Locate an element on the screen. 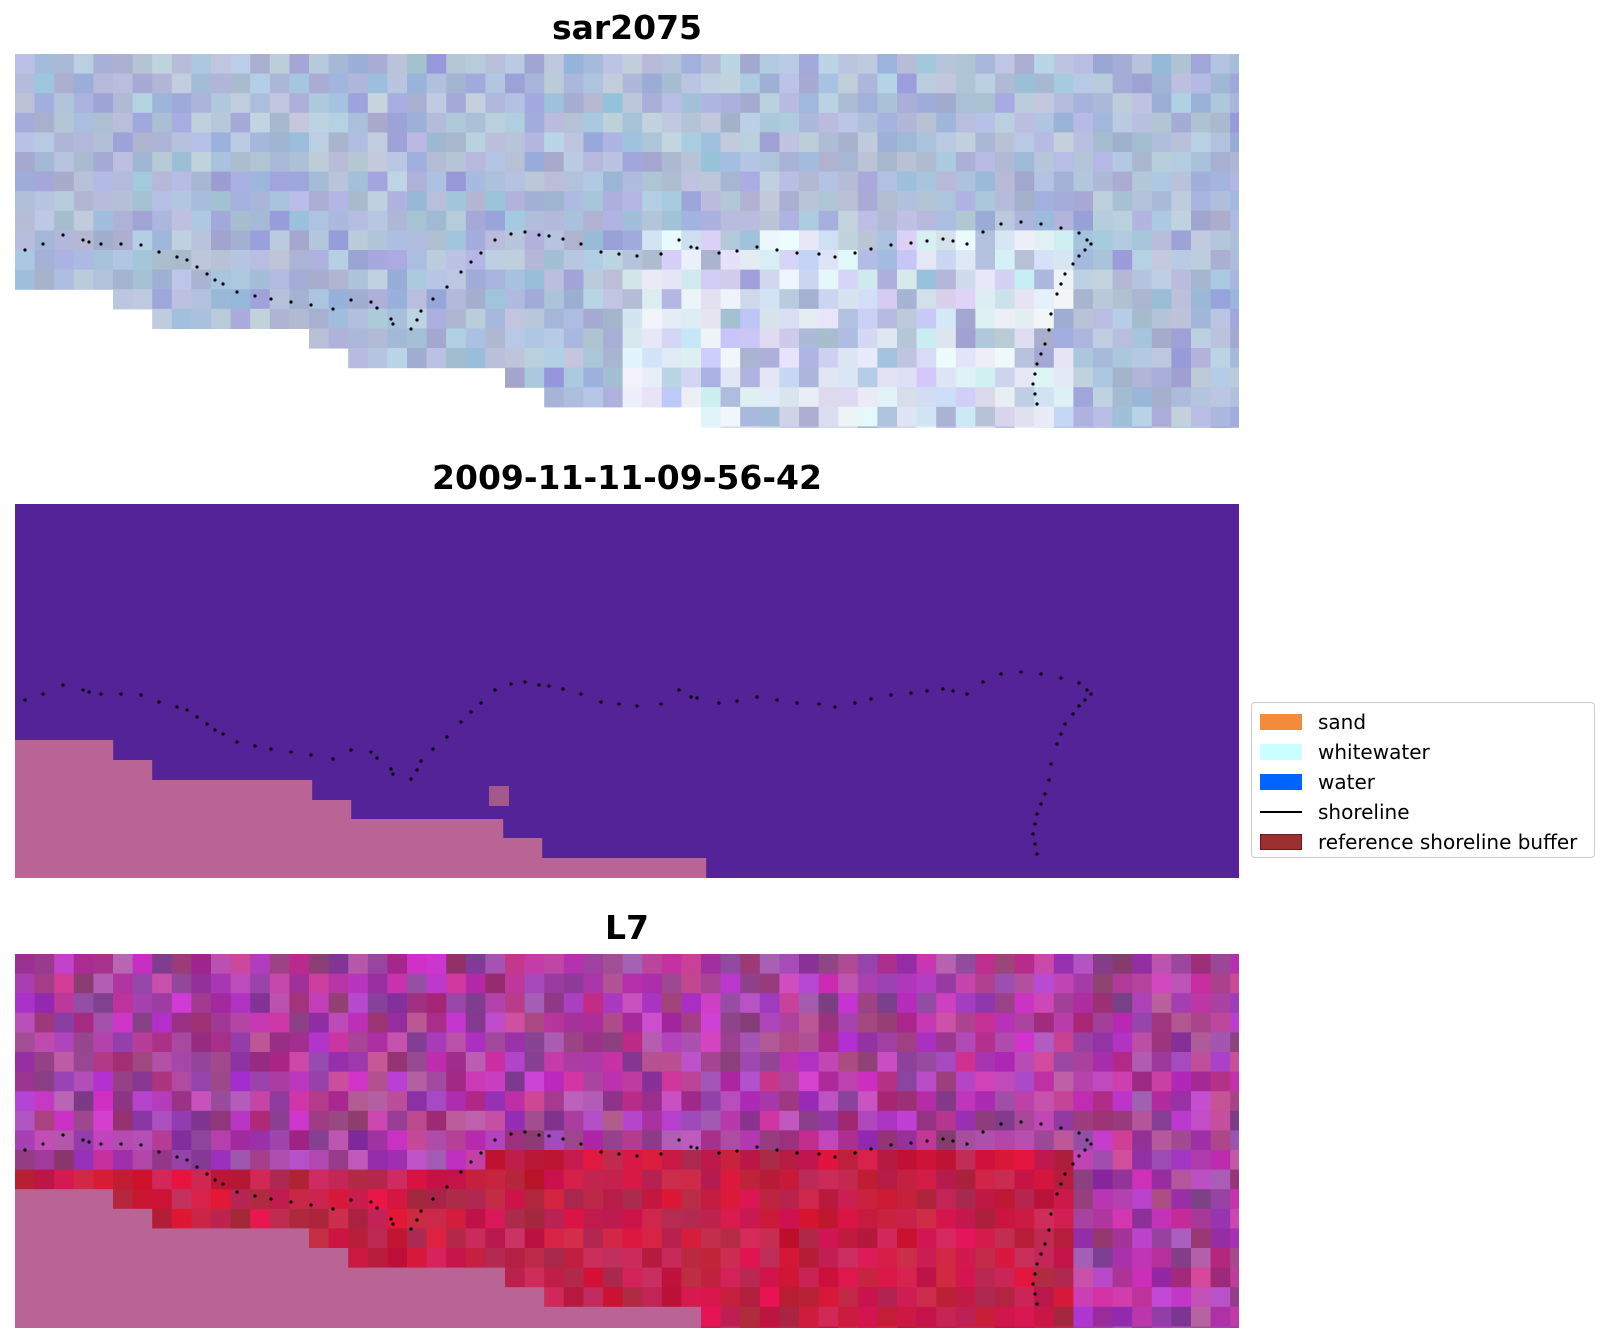 The height and width of the screenshot is (1337, 1604). panel-title-l7: L7 is located at coordinates (627, 927).